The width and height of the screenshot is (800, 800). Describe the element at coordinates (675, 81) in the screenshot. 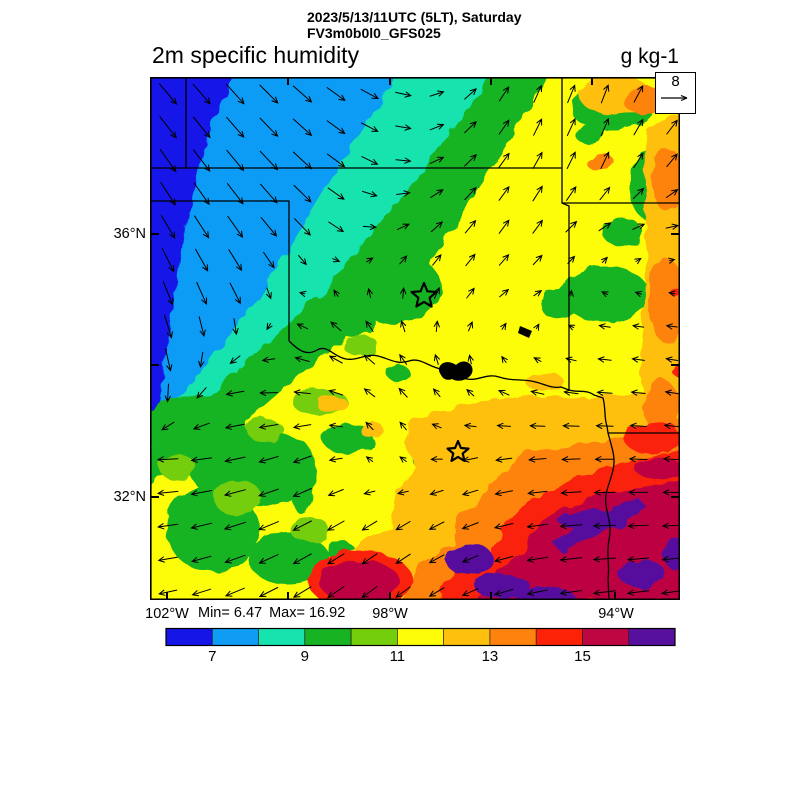

I see `wind-reference-value: 8` at that location.